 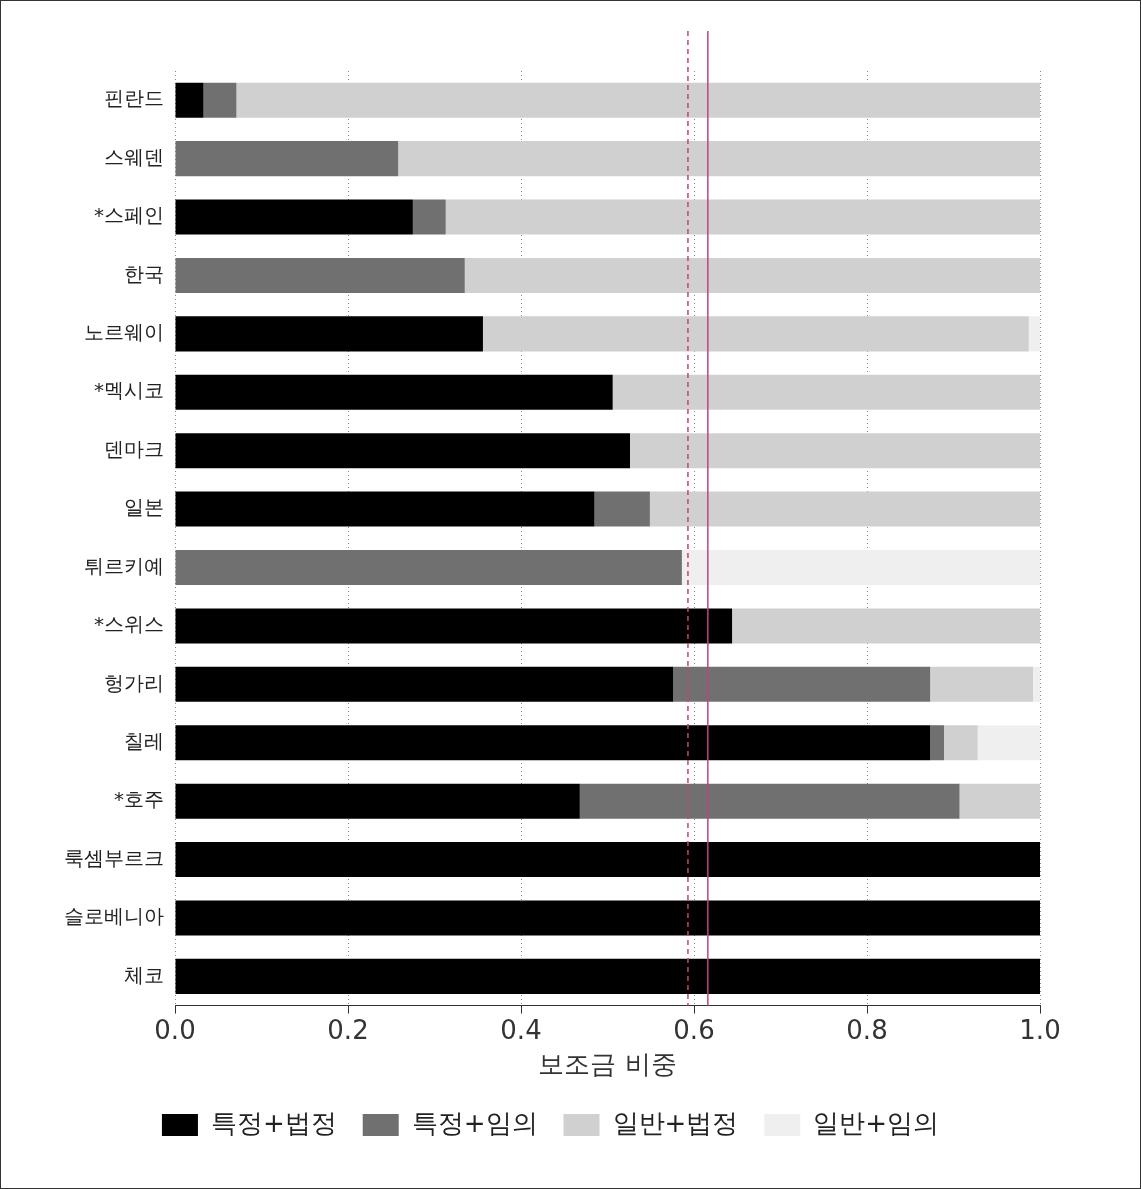 What do you see at coordinates (114, 857) in the screenshot?
I see `y-tick-label: 룩셈부르크` at bounding box center [114, 857].